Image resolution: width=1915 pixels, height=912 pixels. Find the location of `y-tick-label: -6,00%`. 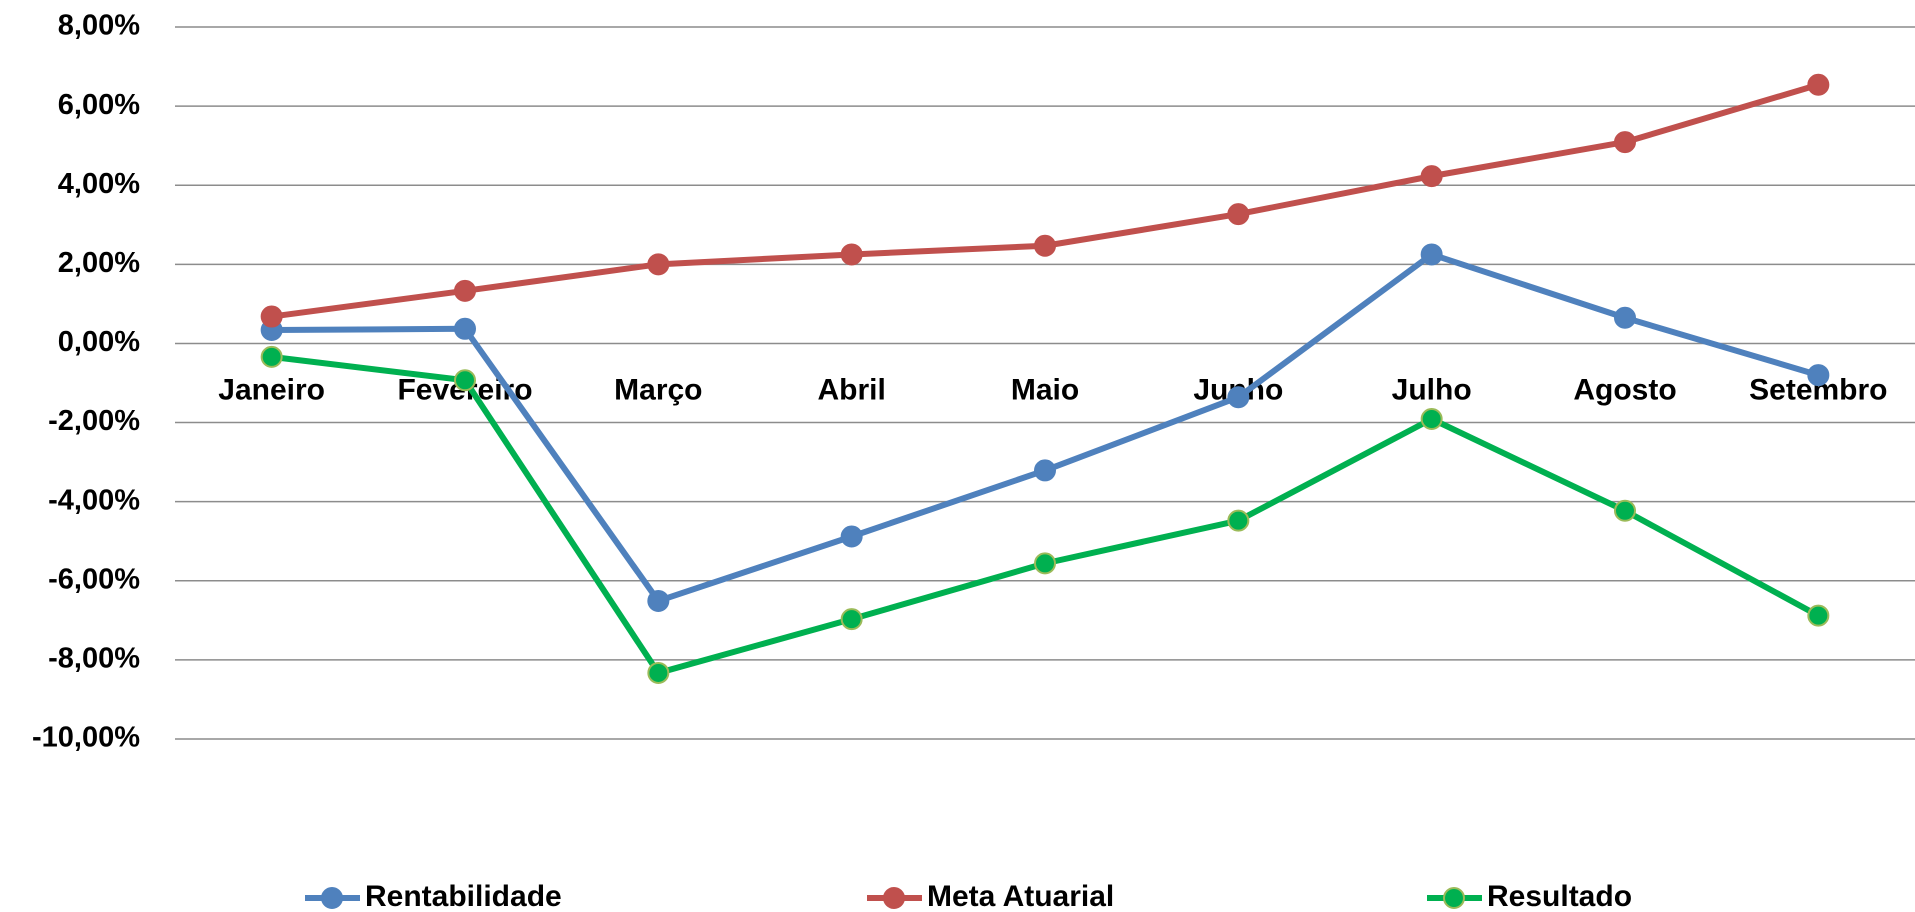

y-tick-label: -6,00% is located at coordinates (94, 579).